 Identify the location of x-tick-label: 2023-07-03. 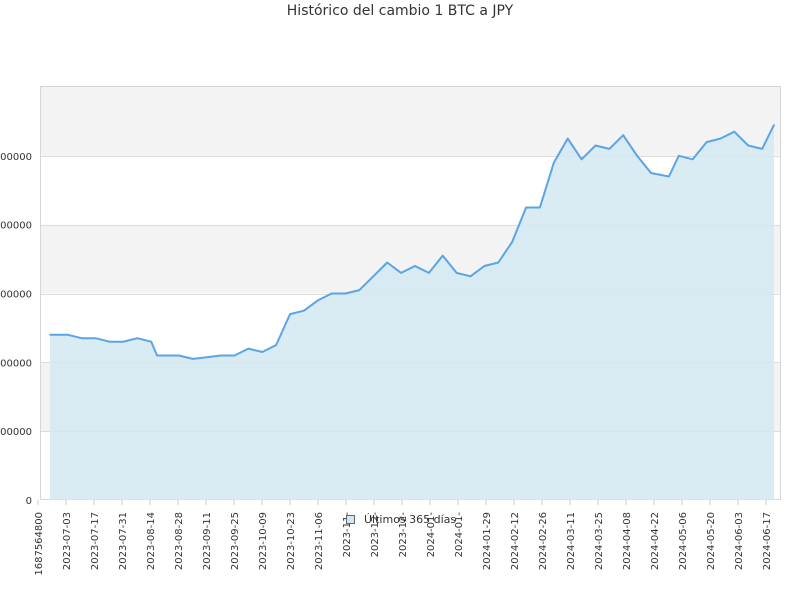
(67, 541).